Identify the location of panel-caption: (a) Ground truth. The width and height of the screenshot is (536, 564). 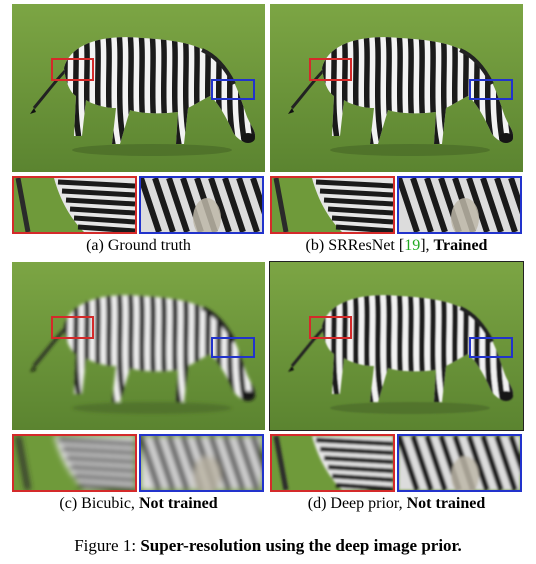
(138, 246).